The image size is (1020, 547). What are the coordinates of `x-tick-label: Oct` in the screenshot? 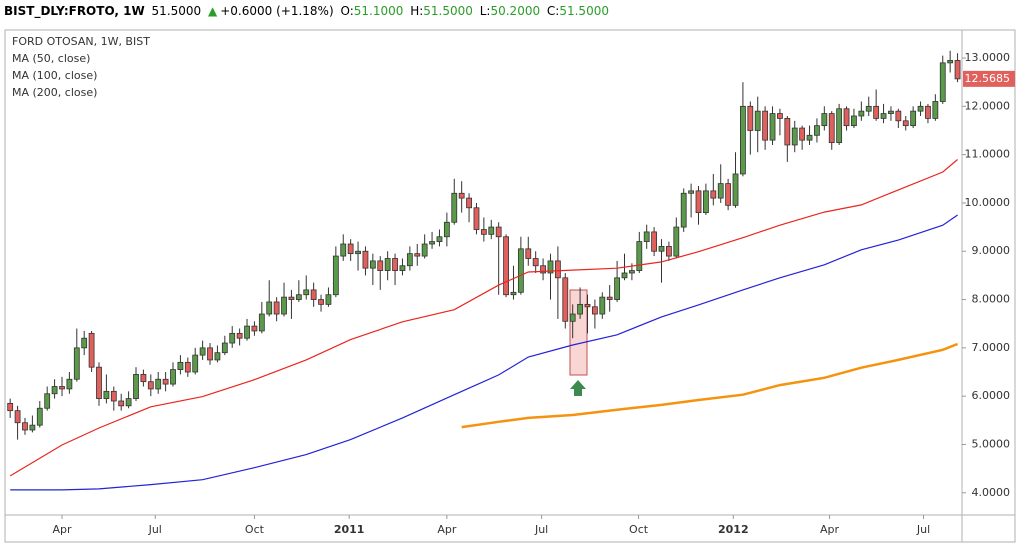 It's located at (639, 529).